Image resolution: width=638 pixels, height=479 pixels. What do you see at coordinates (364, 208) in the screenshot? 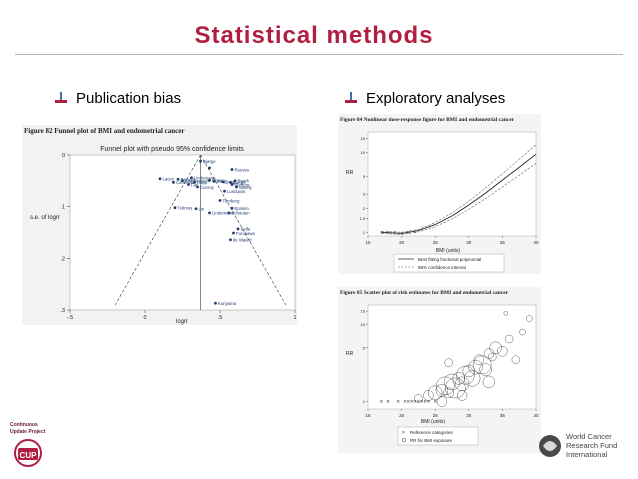
I see `dose-ytick-label: 2` at bounding box center [364, 208].